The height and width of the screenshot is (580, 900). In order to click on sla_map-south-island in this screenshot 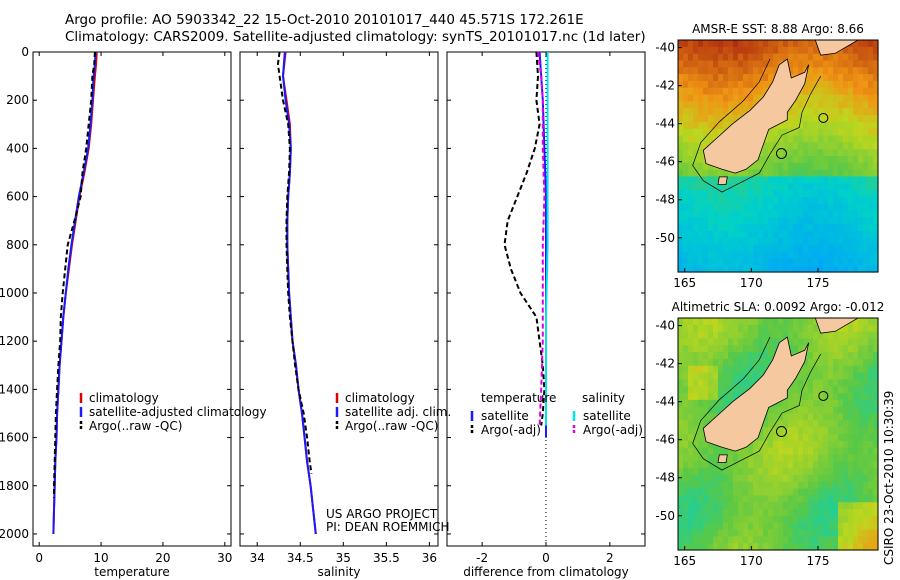, I will do `click(756, 394)`.